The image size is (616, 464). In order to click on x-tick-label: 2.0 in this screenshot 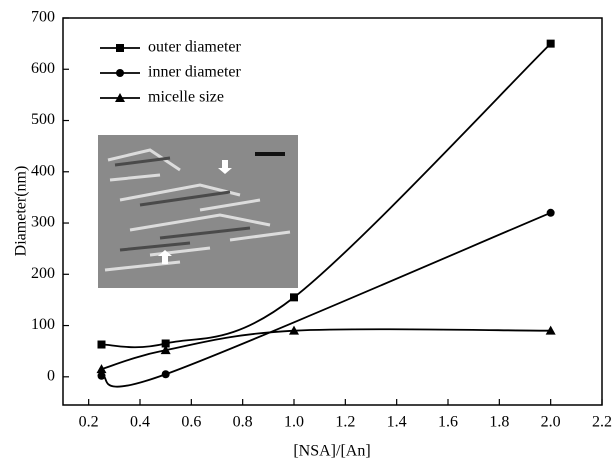, I will do `click(551, 422)`.